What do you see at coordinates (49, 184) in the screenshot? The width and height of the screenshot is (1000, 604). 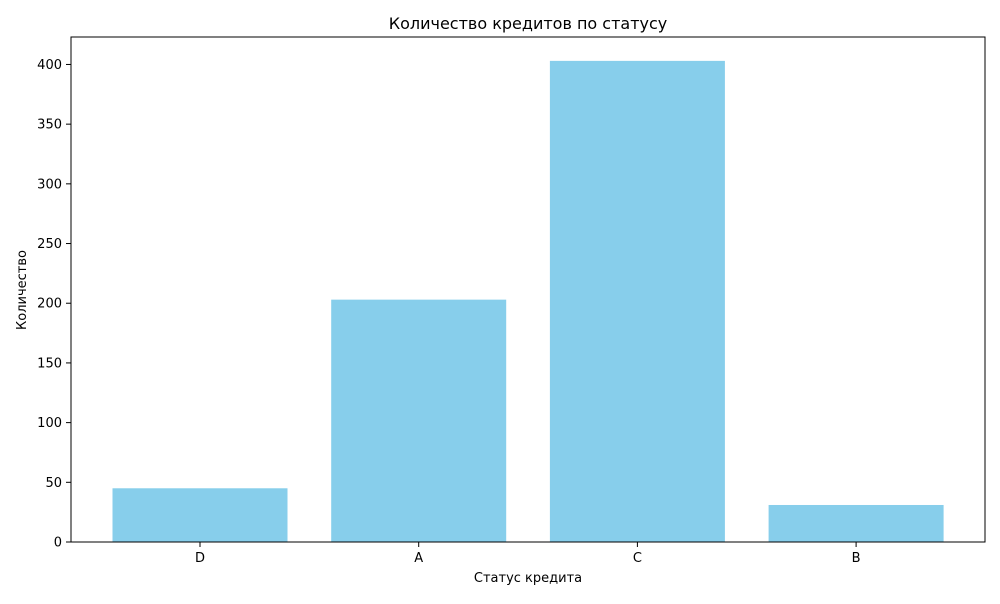 I see `y-tick-label: 300` at bounding box center [49, 184].